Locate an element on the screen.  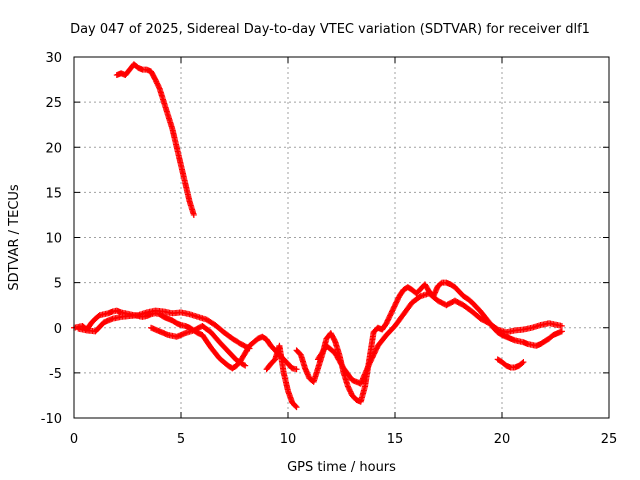
x-tick-label: 20 is located at coordinates (502, 439).